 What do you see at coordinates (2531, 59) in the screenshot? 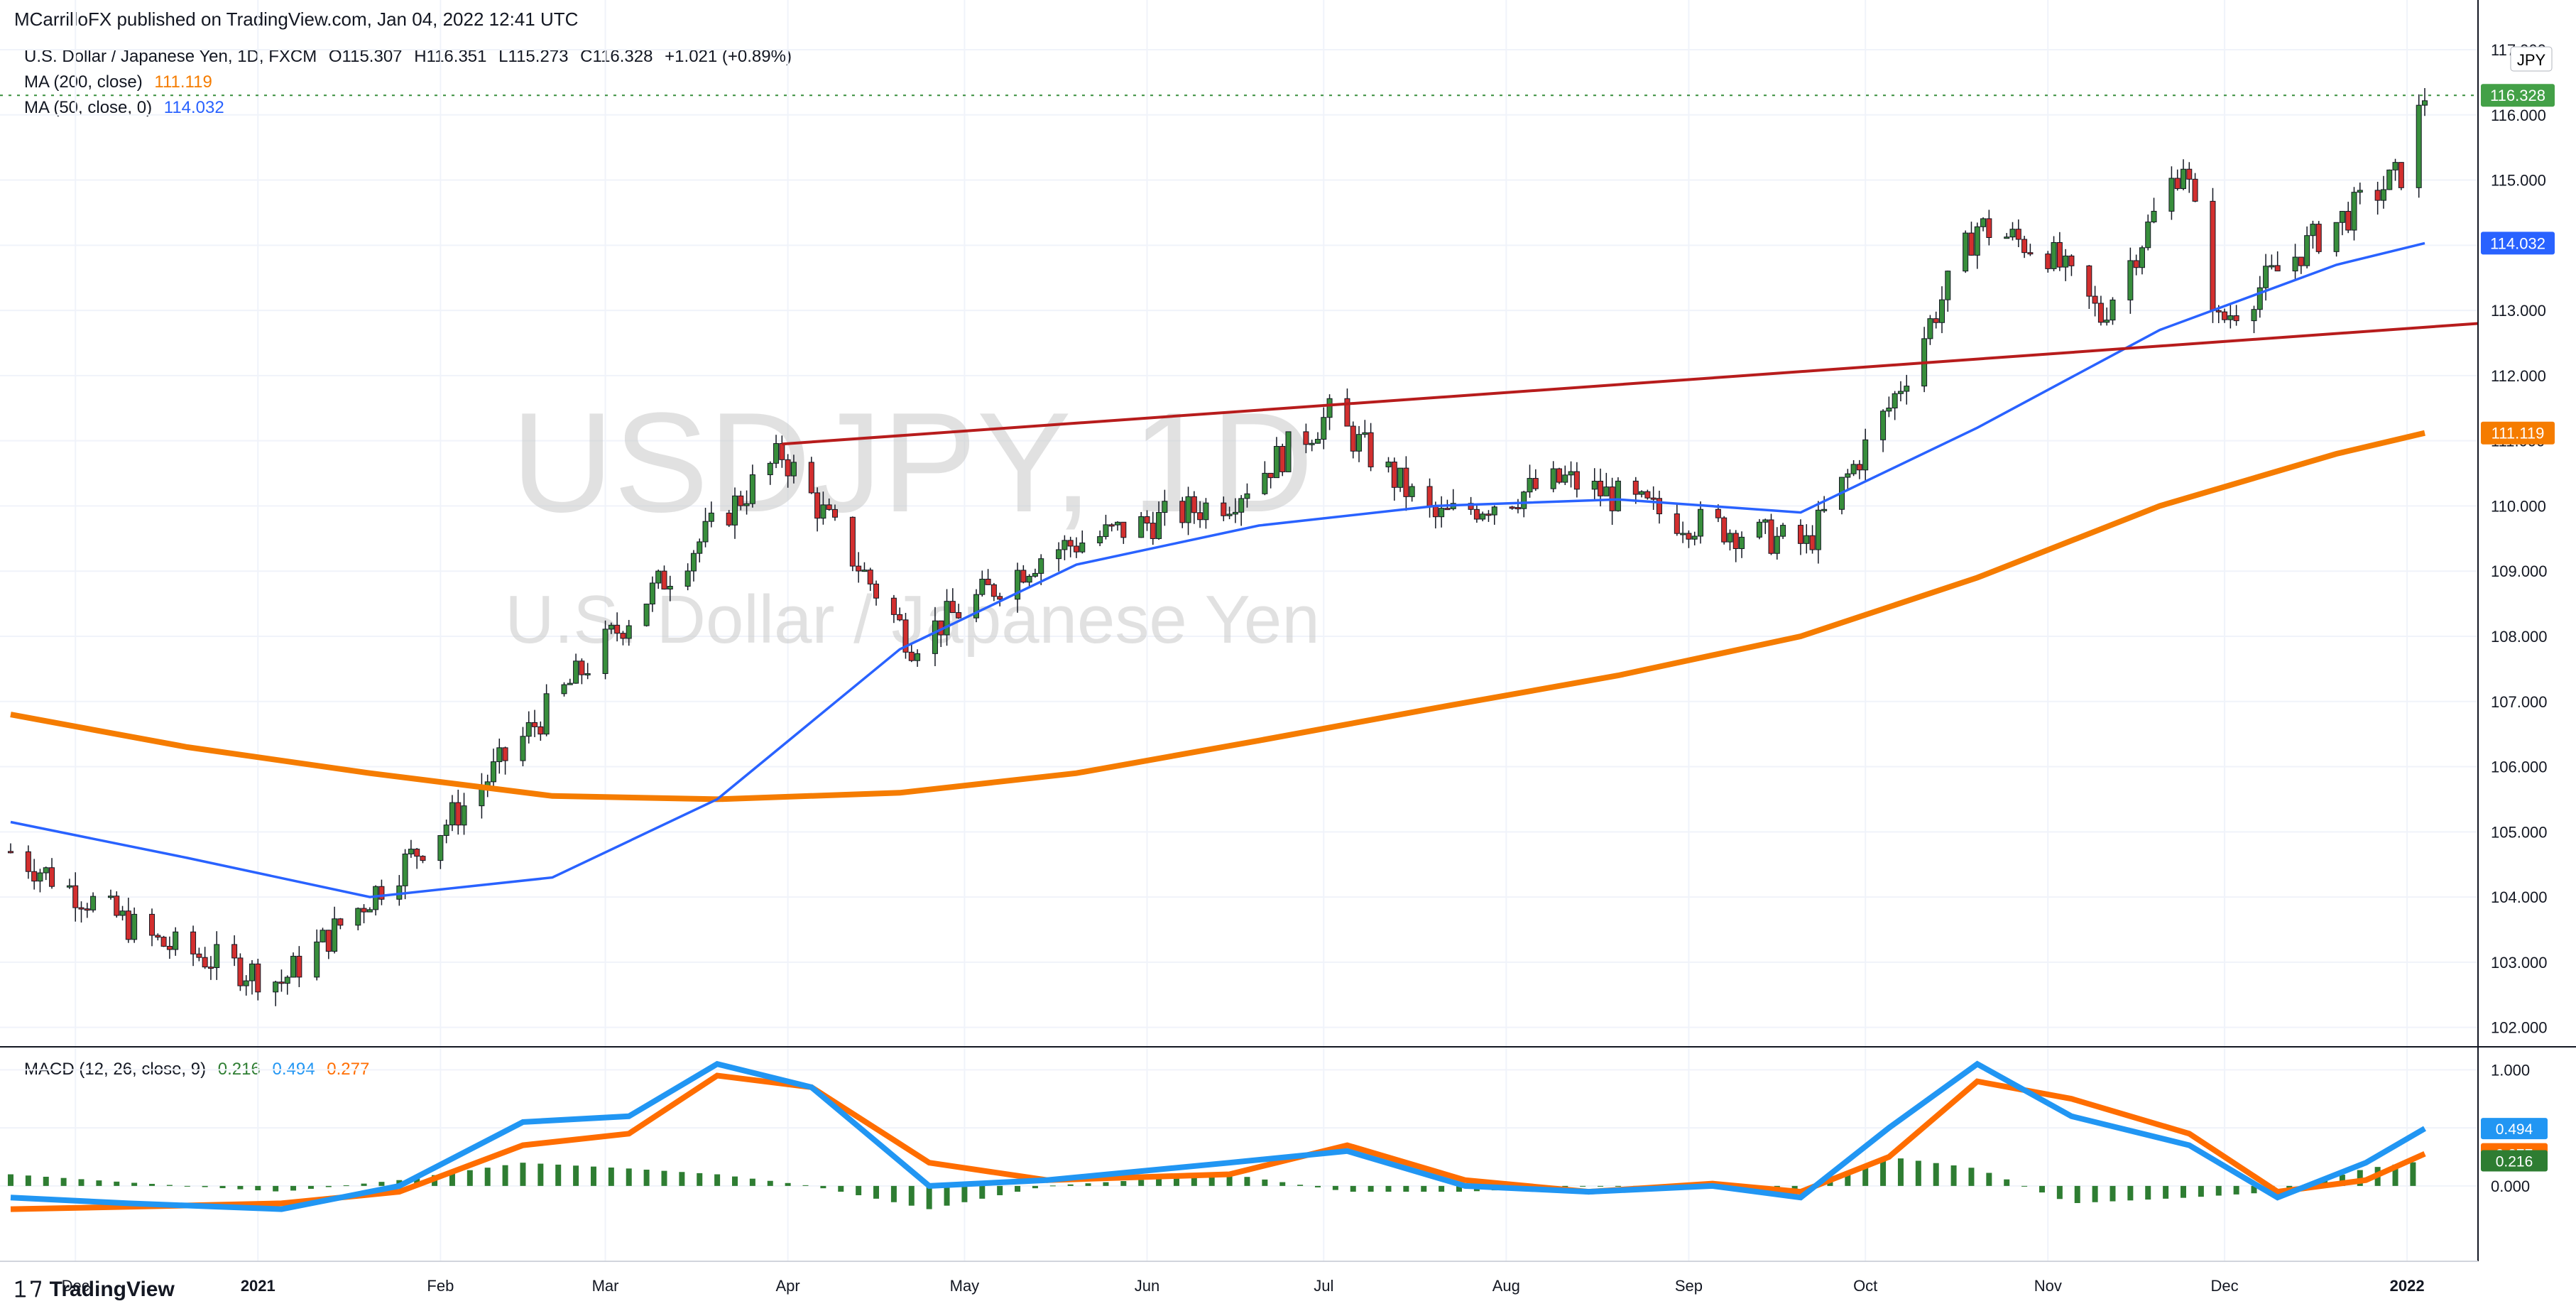
I see `currency-badge` at bounding box center [2531, 59].